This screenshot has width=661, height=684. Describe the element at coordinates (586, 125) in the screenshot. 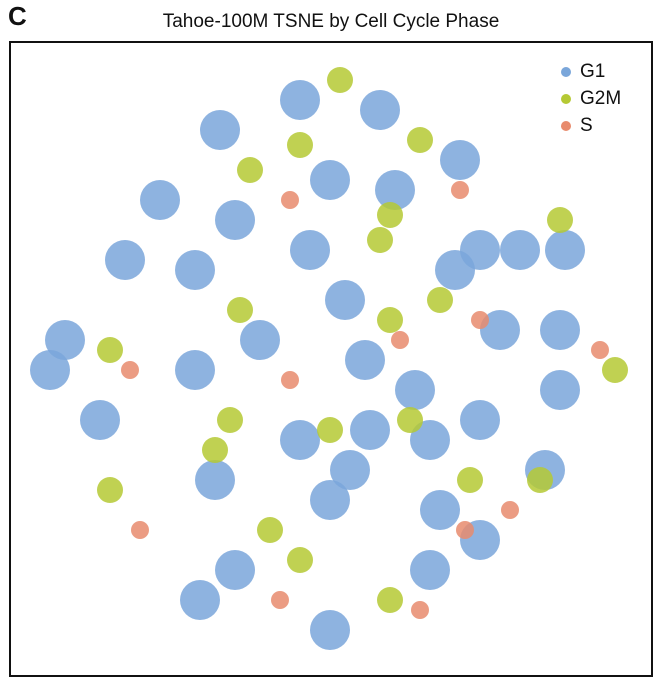

I see `legend-label: S` at that location.